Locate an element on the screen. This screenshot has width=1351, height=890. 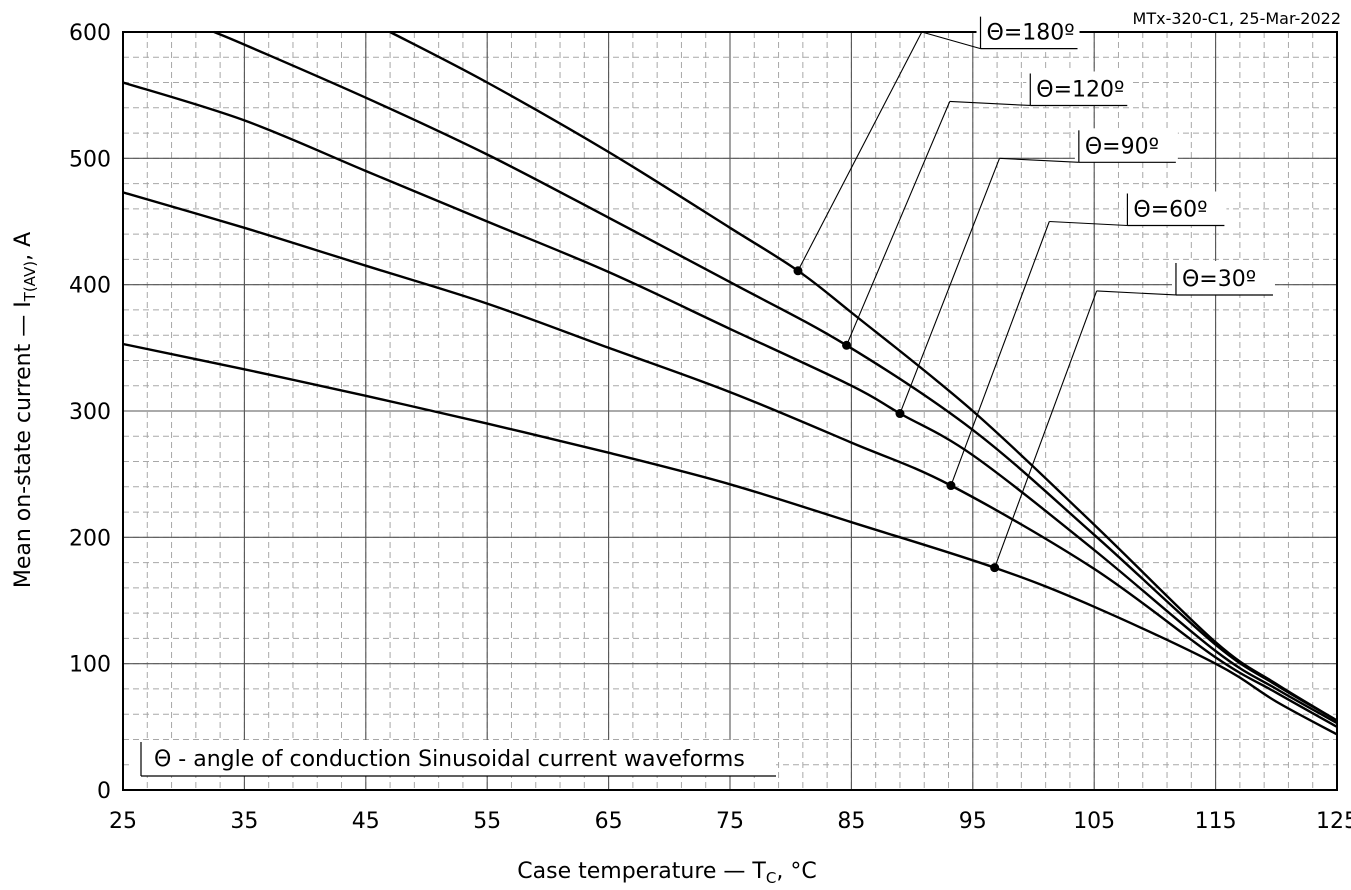
y-tick-label: 300 is located at coordinates (90, 412).